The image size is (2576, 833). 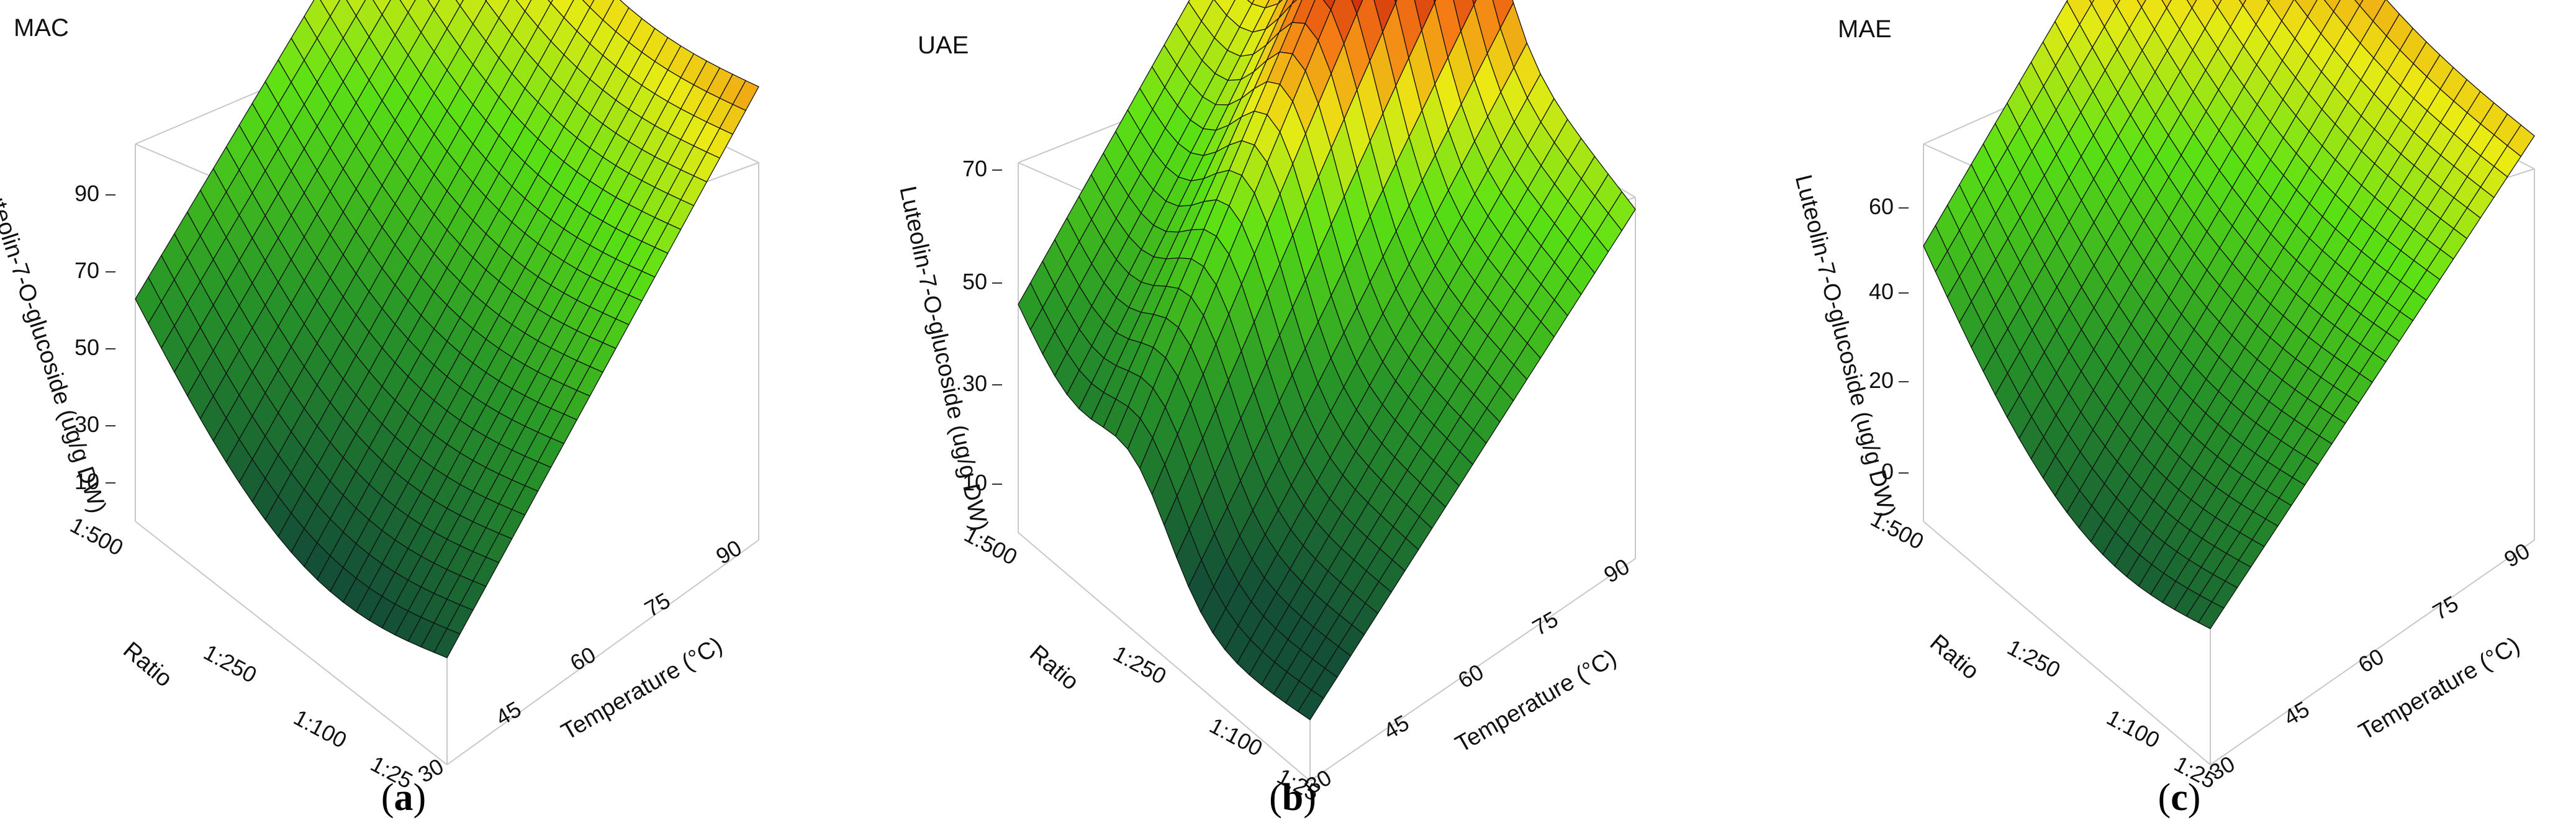 I want to click on z-tick-label: 90, so click(x=87, y=193).